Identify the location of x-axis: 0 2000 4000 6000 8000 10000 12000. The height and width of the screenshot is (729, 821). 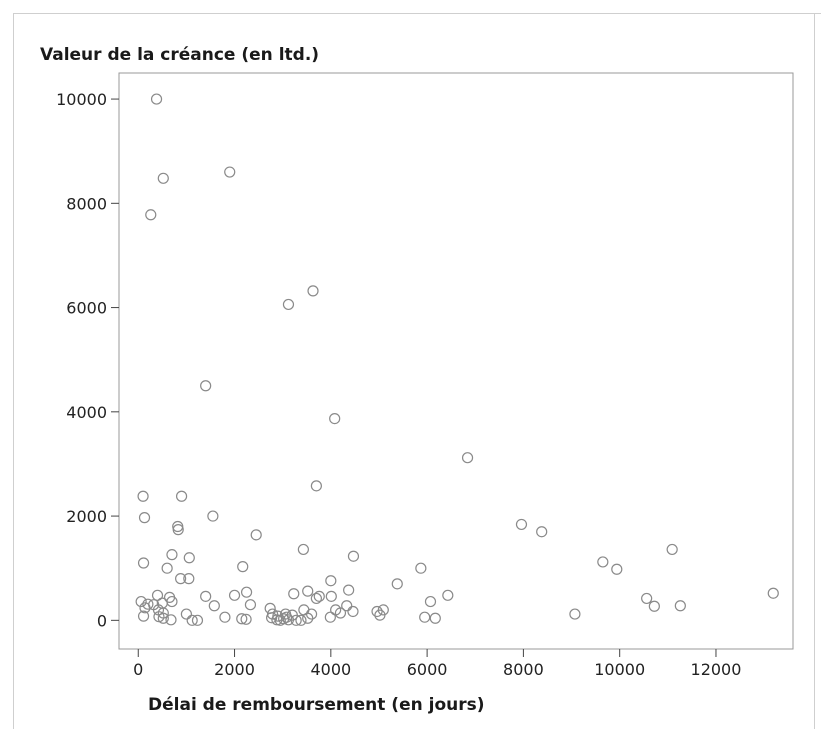
(437, 664).